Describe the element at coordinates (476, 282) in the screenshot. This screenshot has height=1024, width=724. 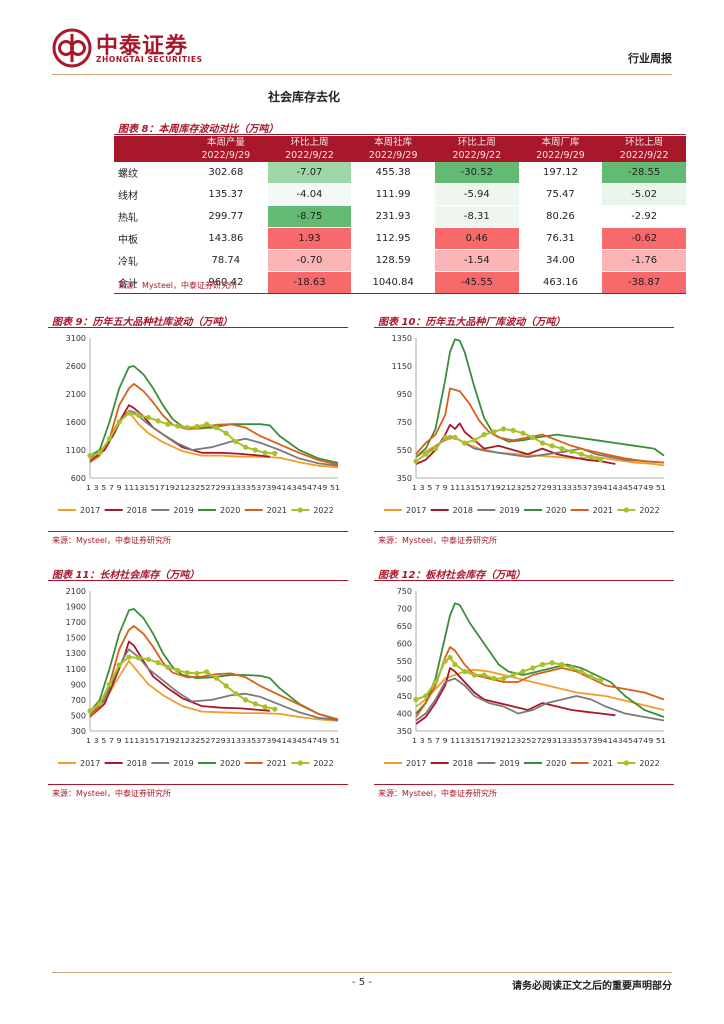
I see `table-cell: -45.55` at that location.